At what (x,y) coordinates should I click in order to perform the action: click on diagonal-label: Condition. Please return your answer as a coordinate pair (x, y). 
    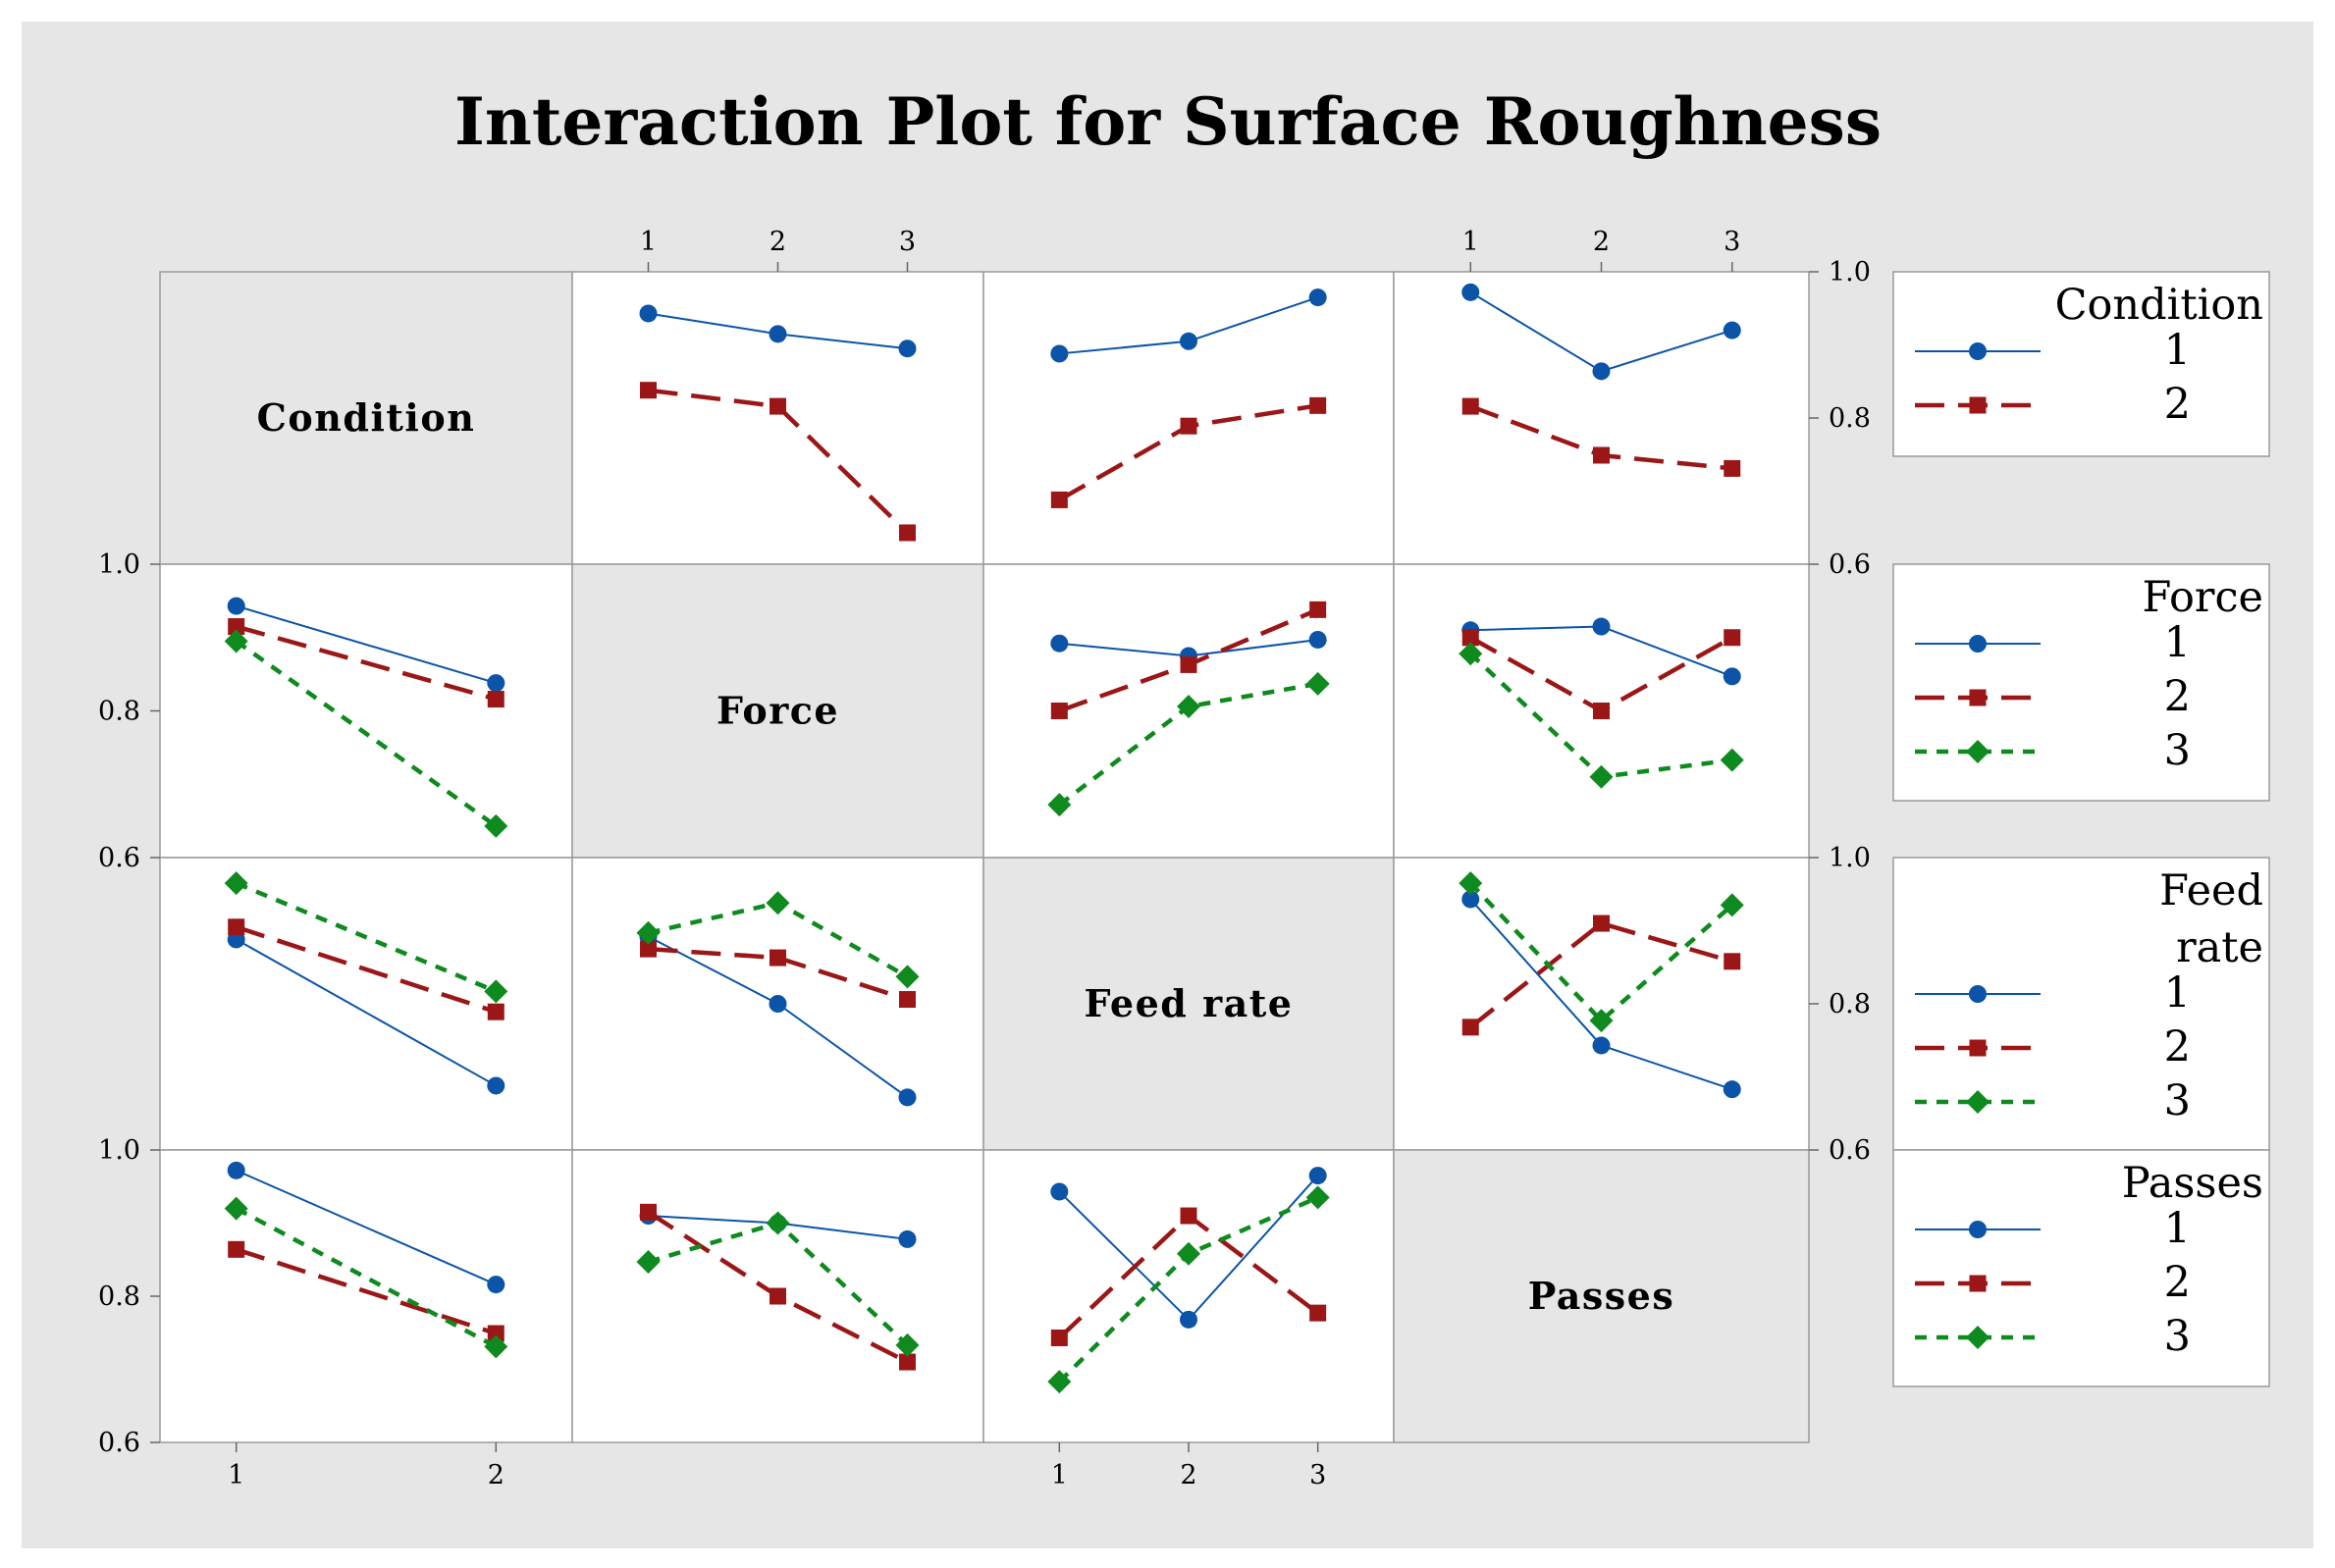
    Looking at the image, I should click on (366, 417).